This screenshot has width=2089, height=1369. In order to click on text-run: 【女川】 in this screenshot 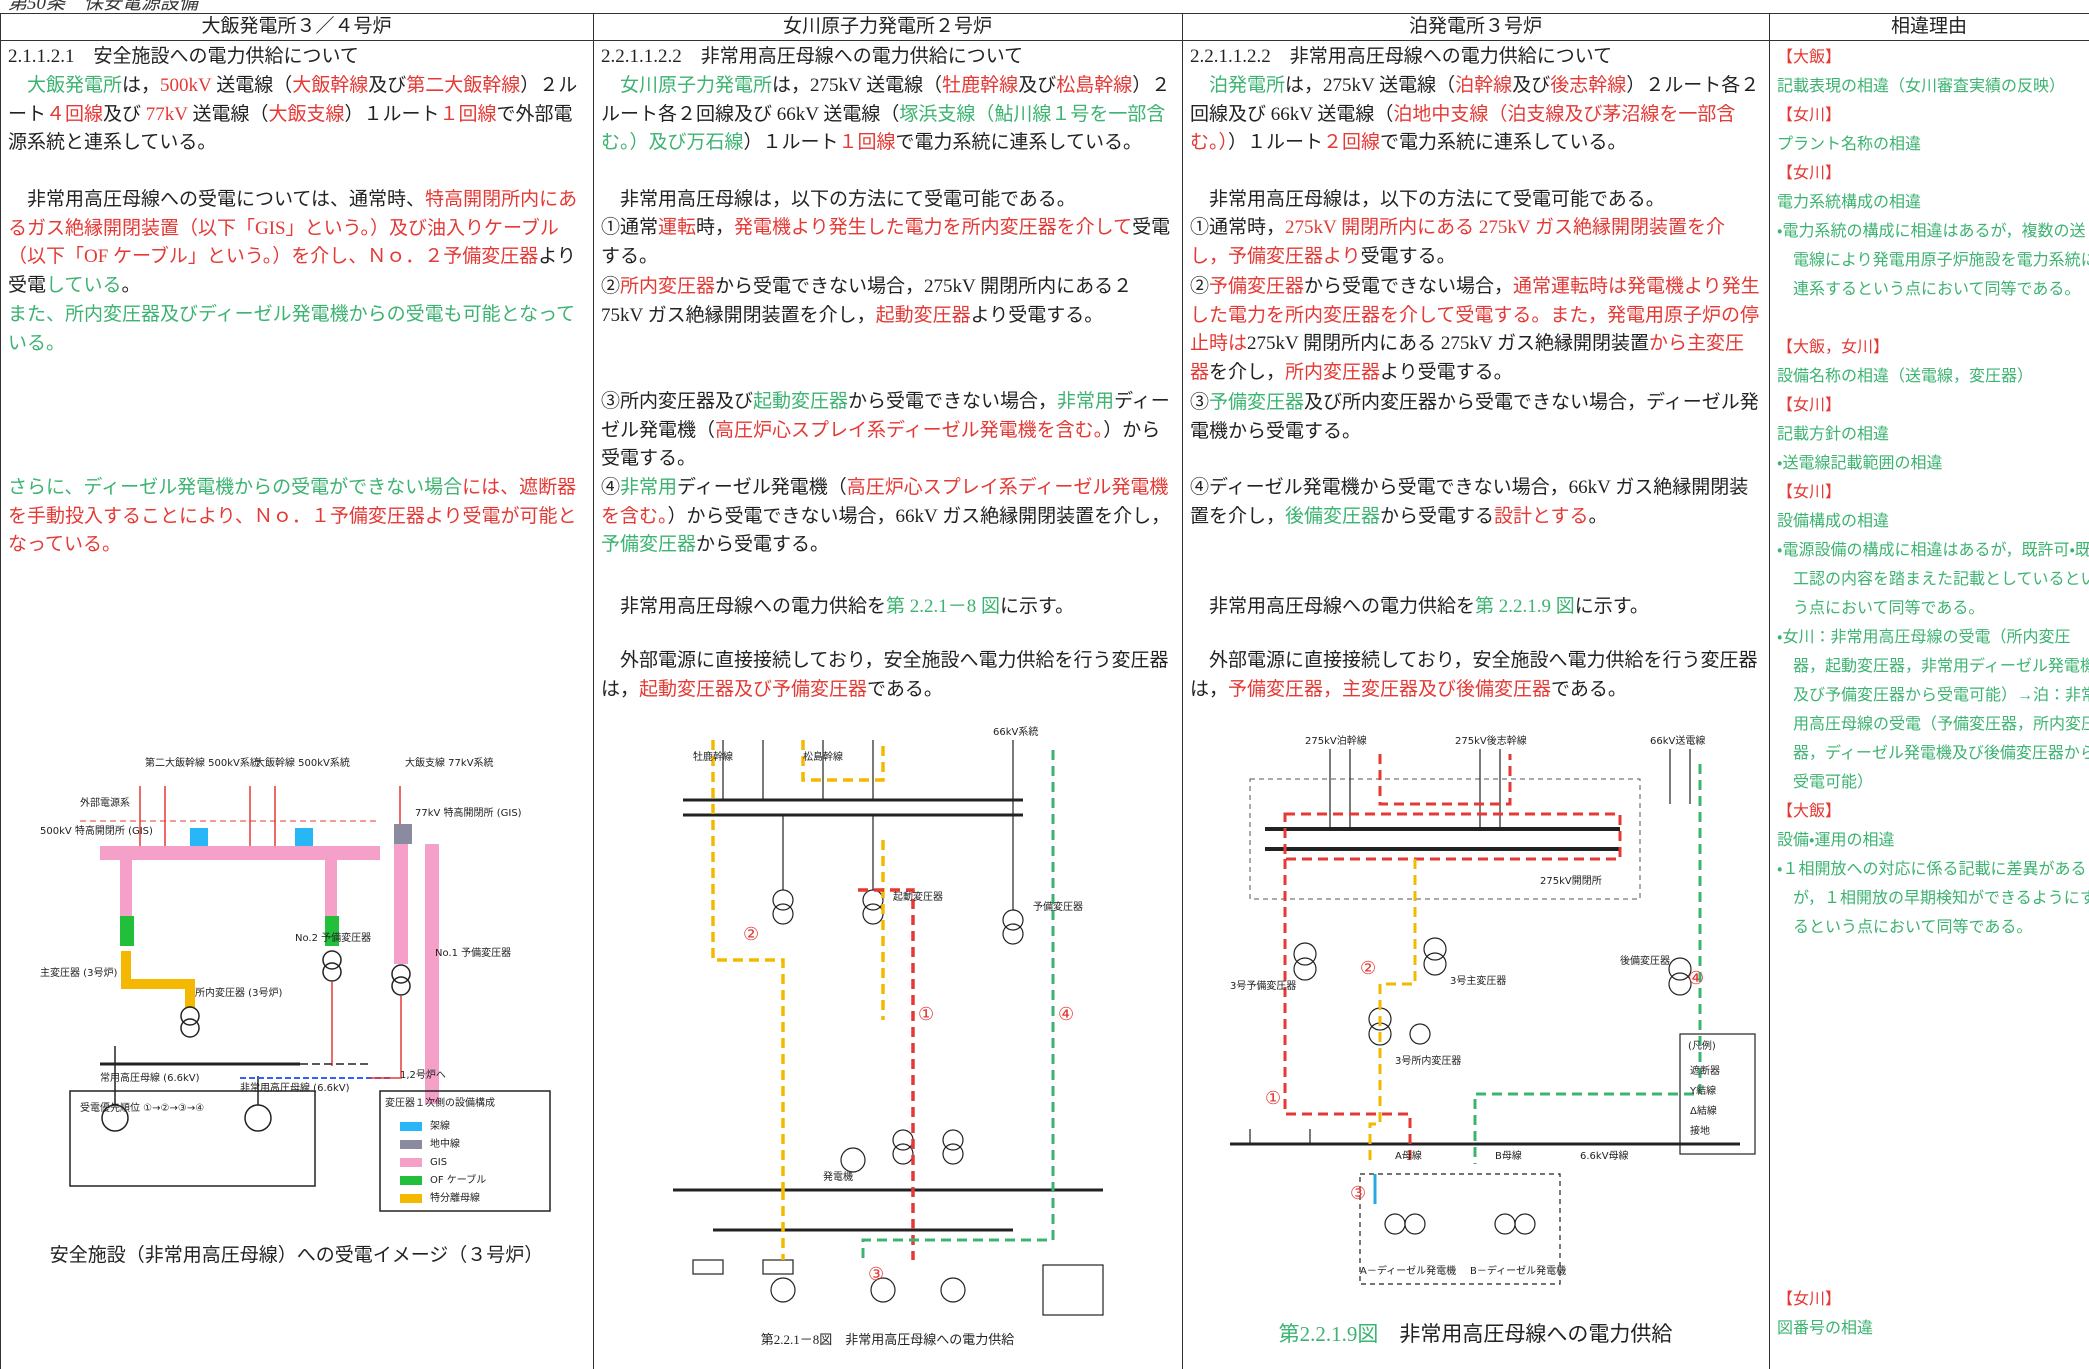, I will do `click(1809, 405)`.